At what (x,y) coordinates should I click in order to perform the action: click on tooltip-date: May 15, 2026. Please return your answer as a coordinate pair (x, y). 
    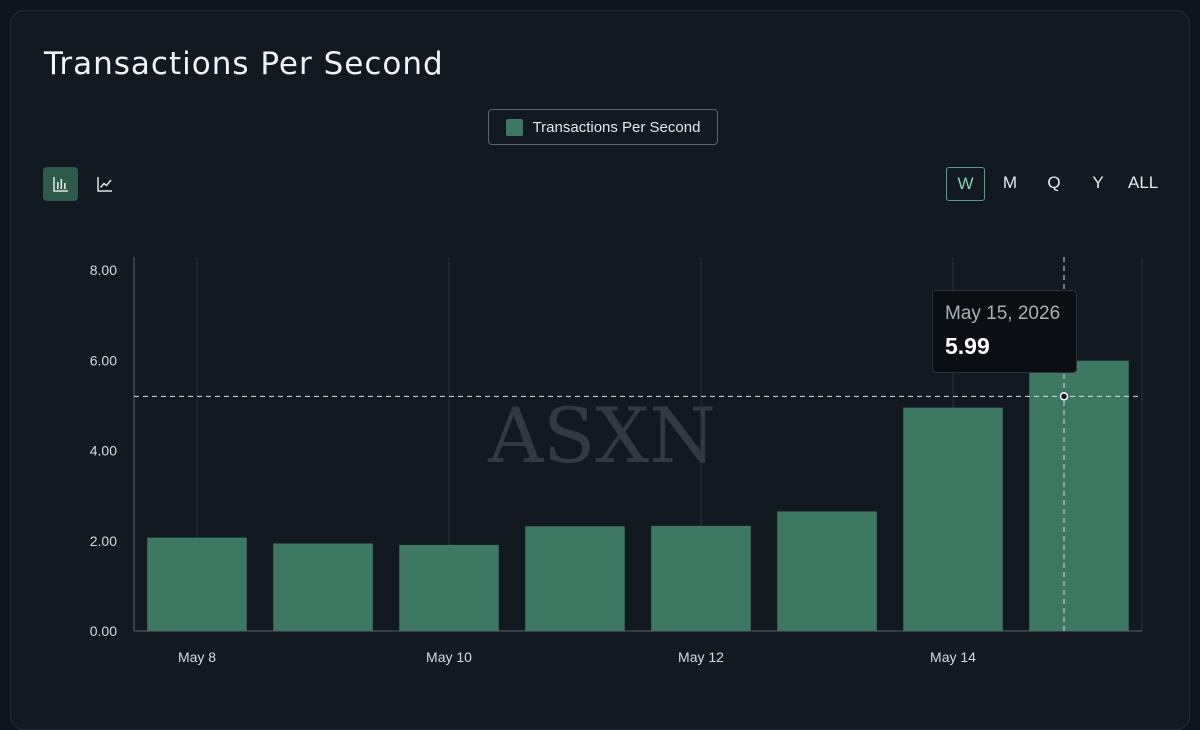
    Looking at the image, I should click on (1003, 313).